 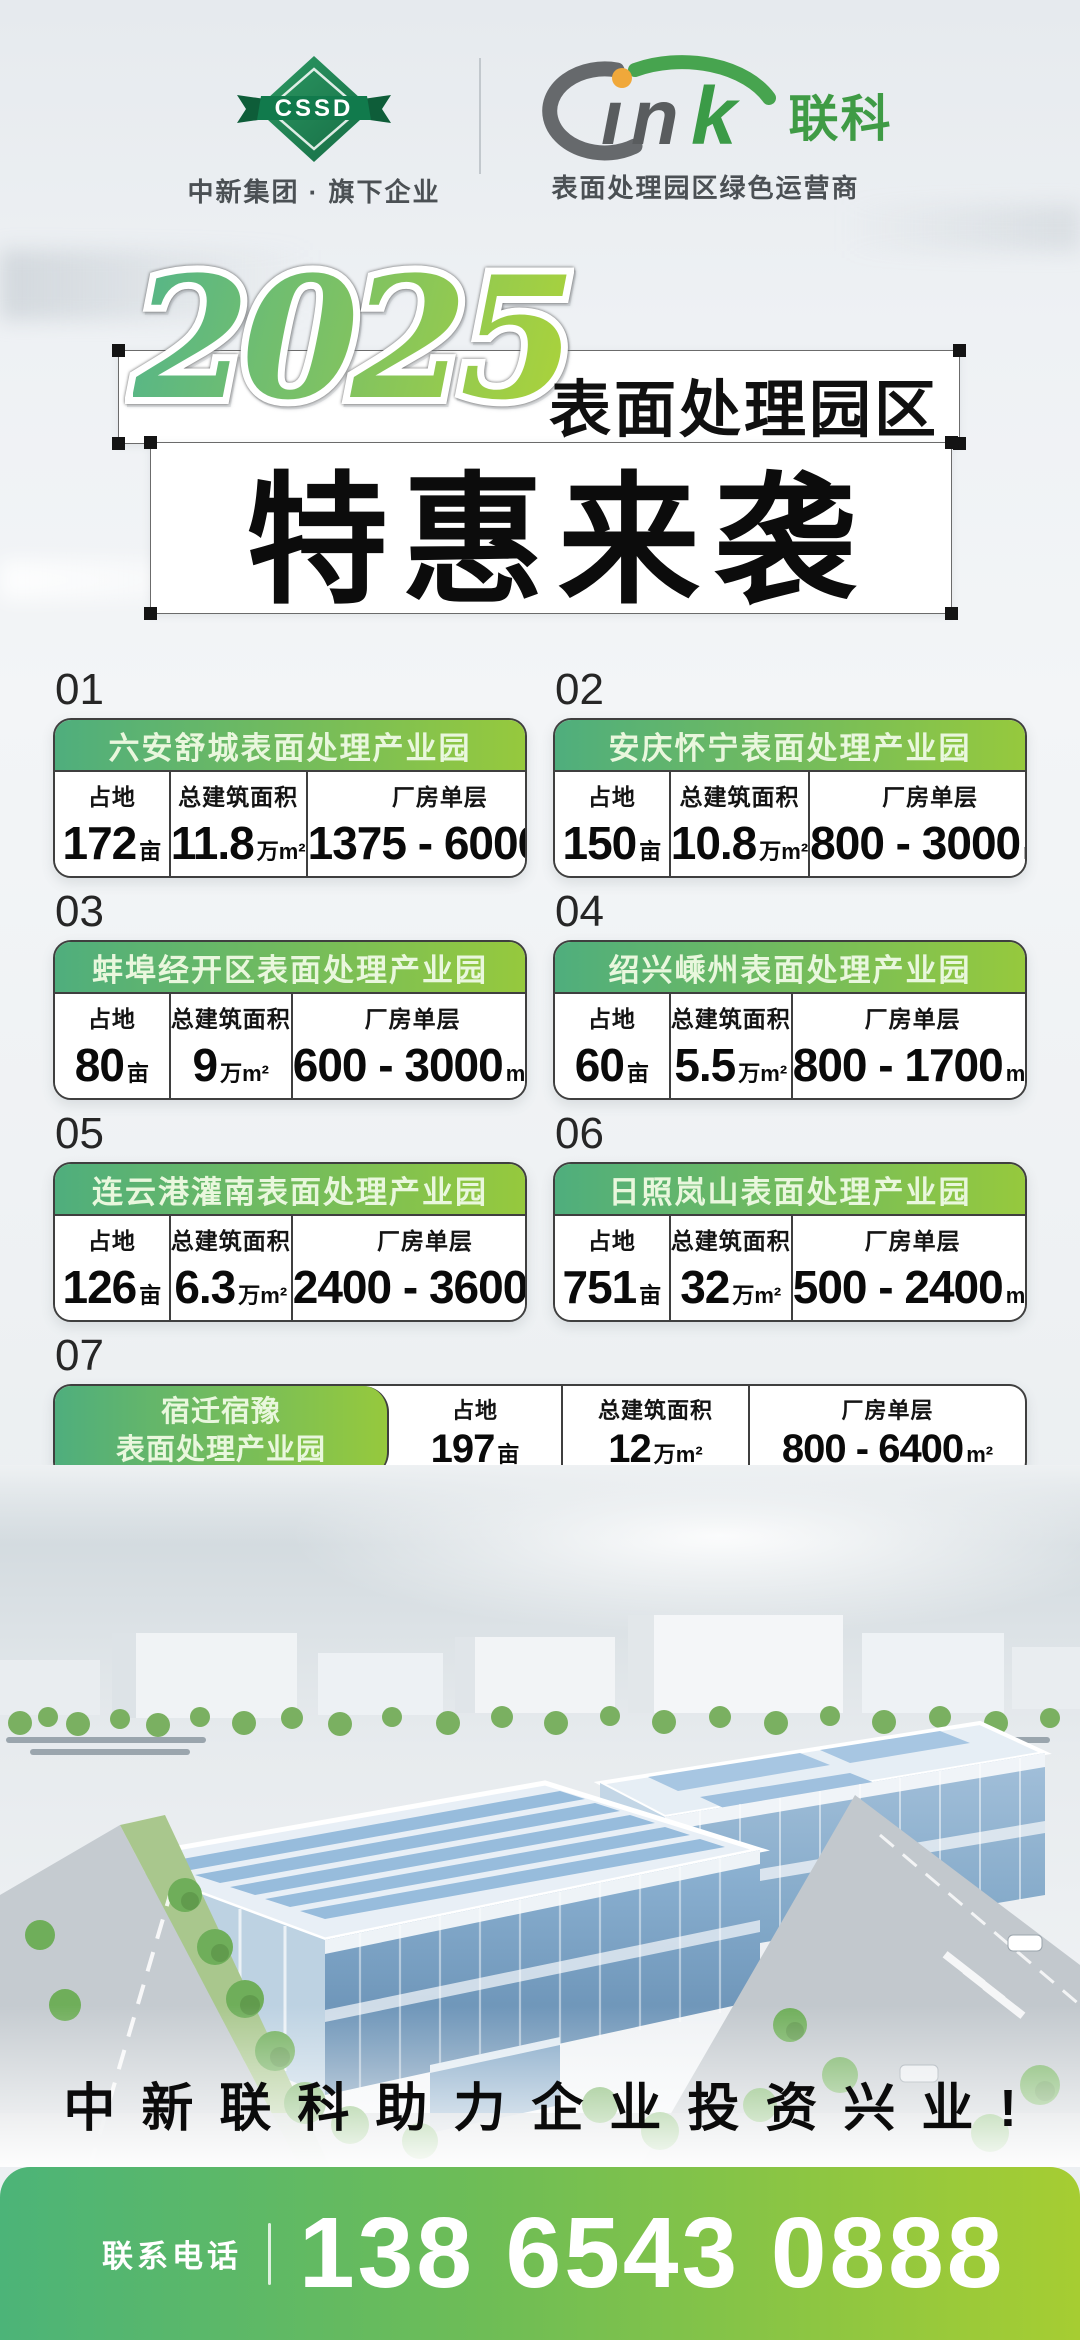 What do you see at coordinates (612, 1270) in the screenshot?
I see `land-col: 占地 751 亩` at bounding box center [612, 1270].